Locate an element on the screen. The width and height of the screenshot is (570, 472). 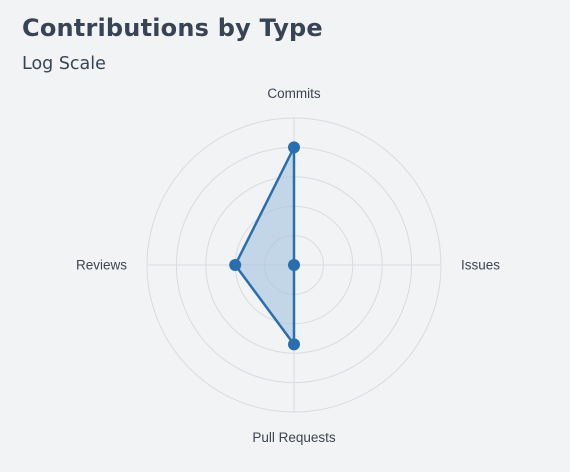
data-point-issues is located at coordinates (294, 265).